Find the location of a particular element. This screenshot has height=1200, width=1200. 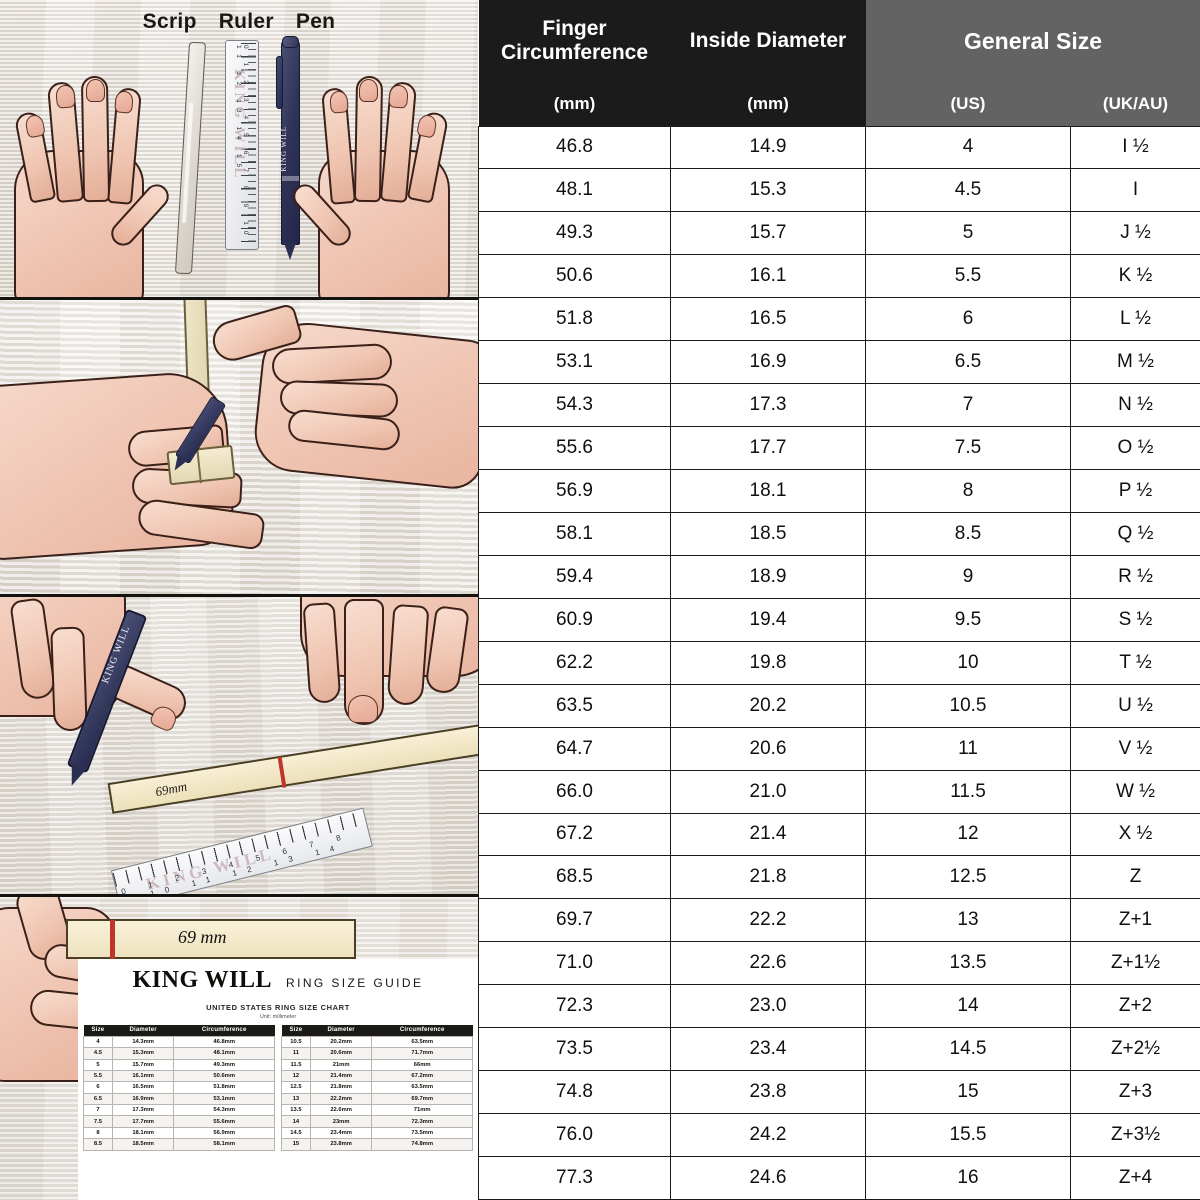

mini-table-row: 6 16.5mm 51.8mm is located at coordinates (179, 1087).